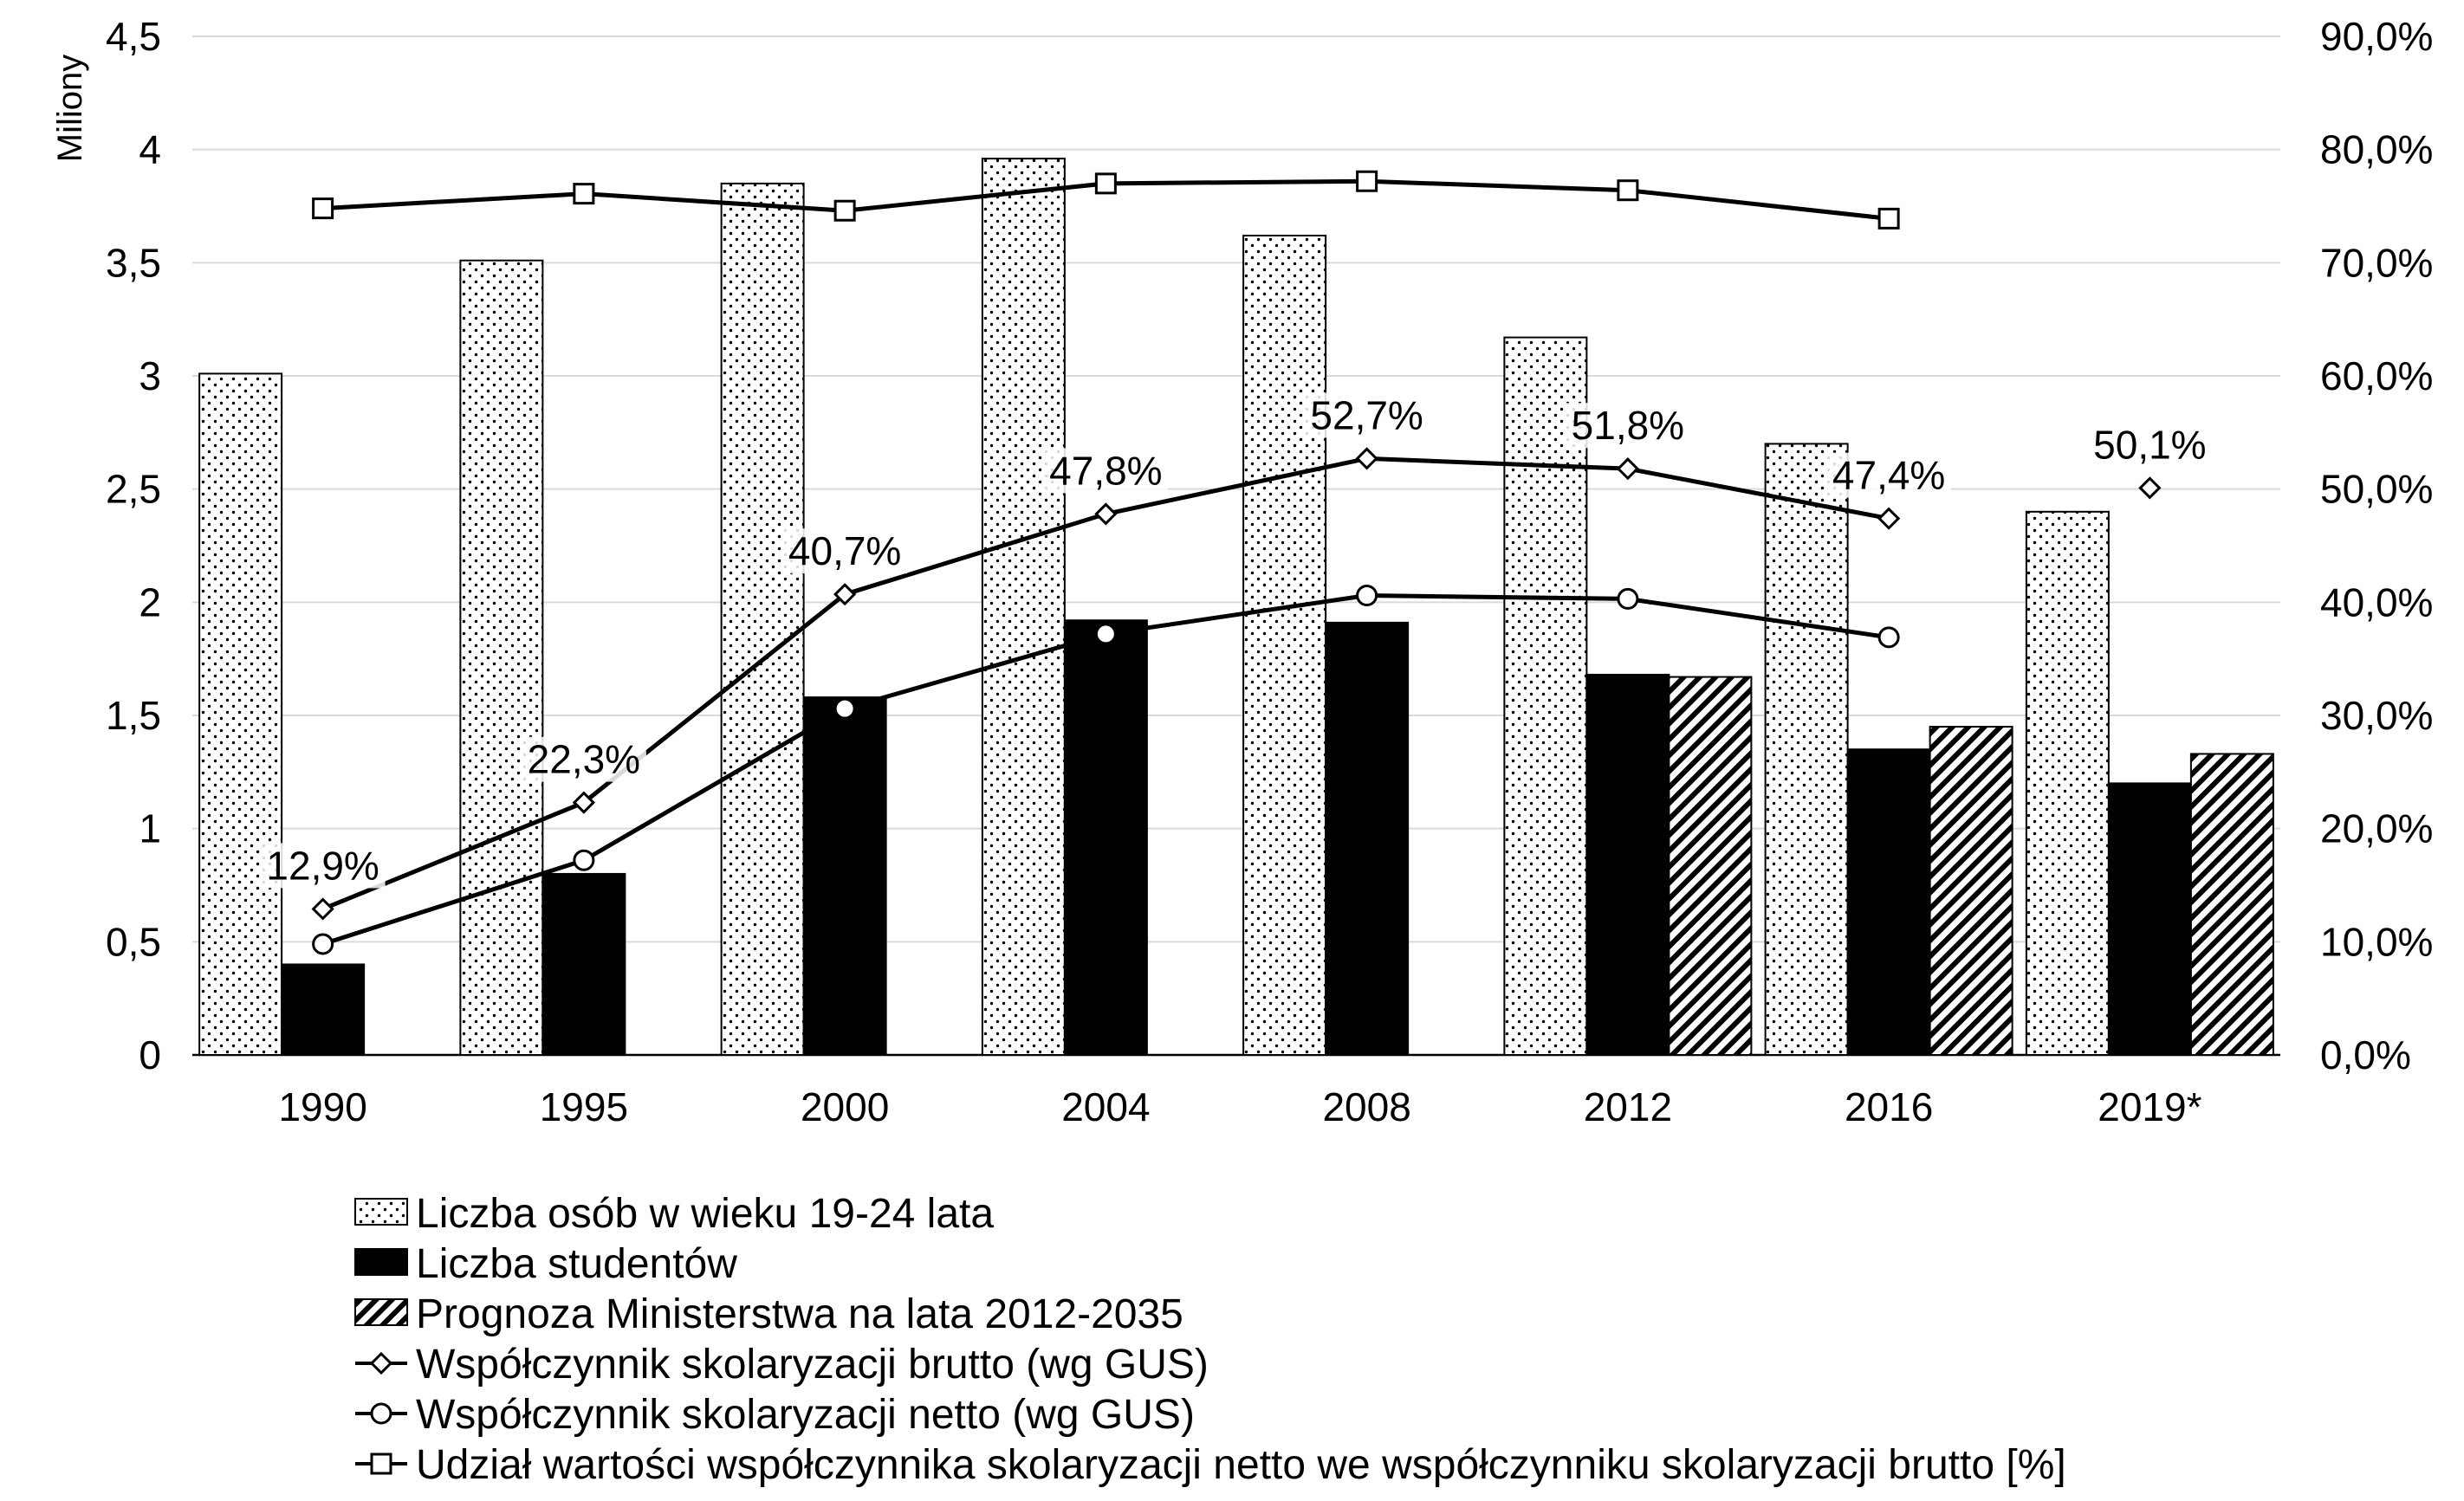 The width and height of the screenshot is (2464, 1501). I want to click on y-tick-label: 1, so click(150, 828).